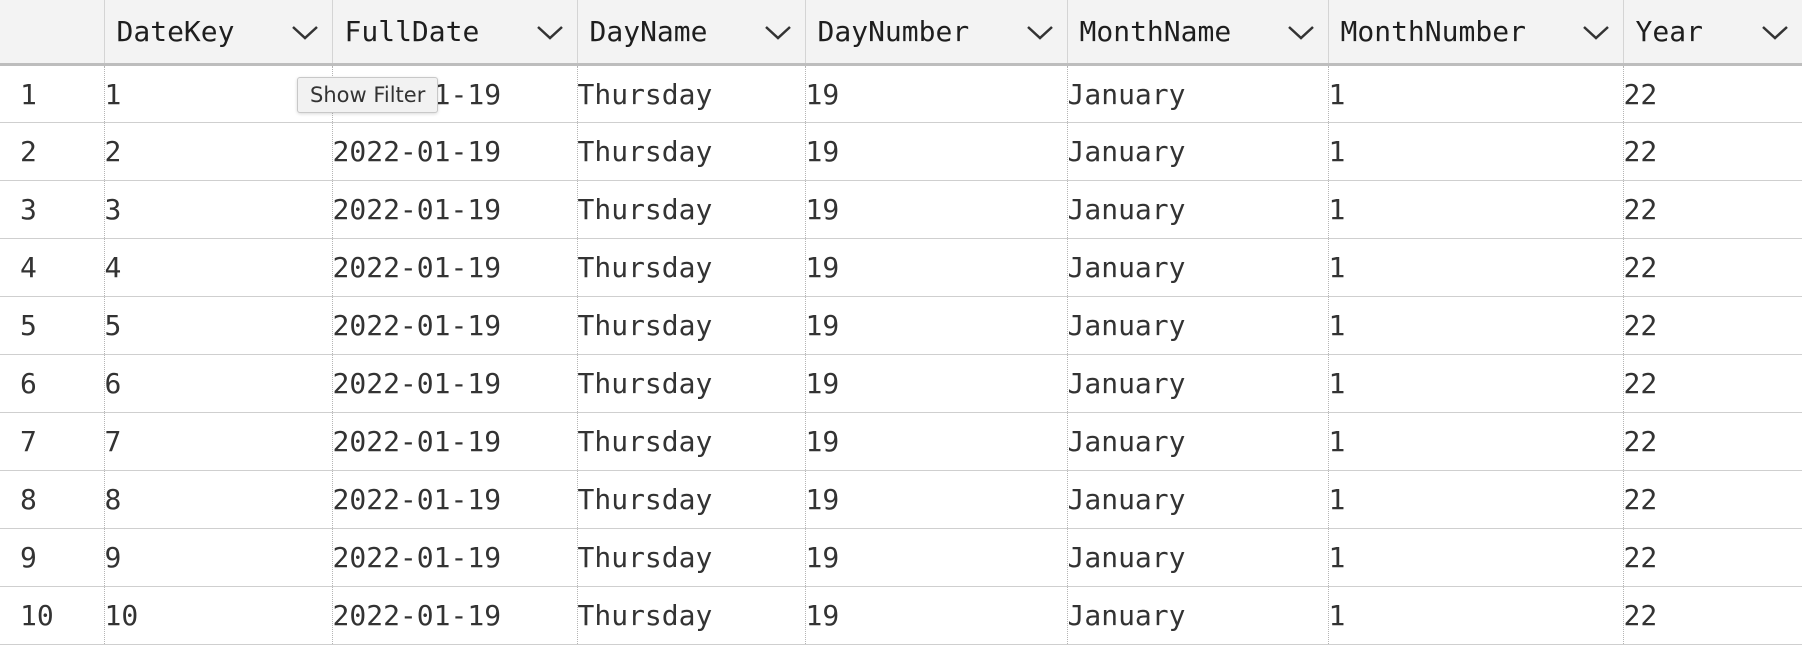  I want to click on table-row: 6 6 2022-01-19 Thursday 19 January 1 22, so click(901, 383).